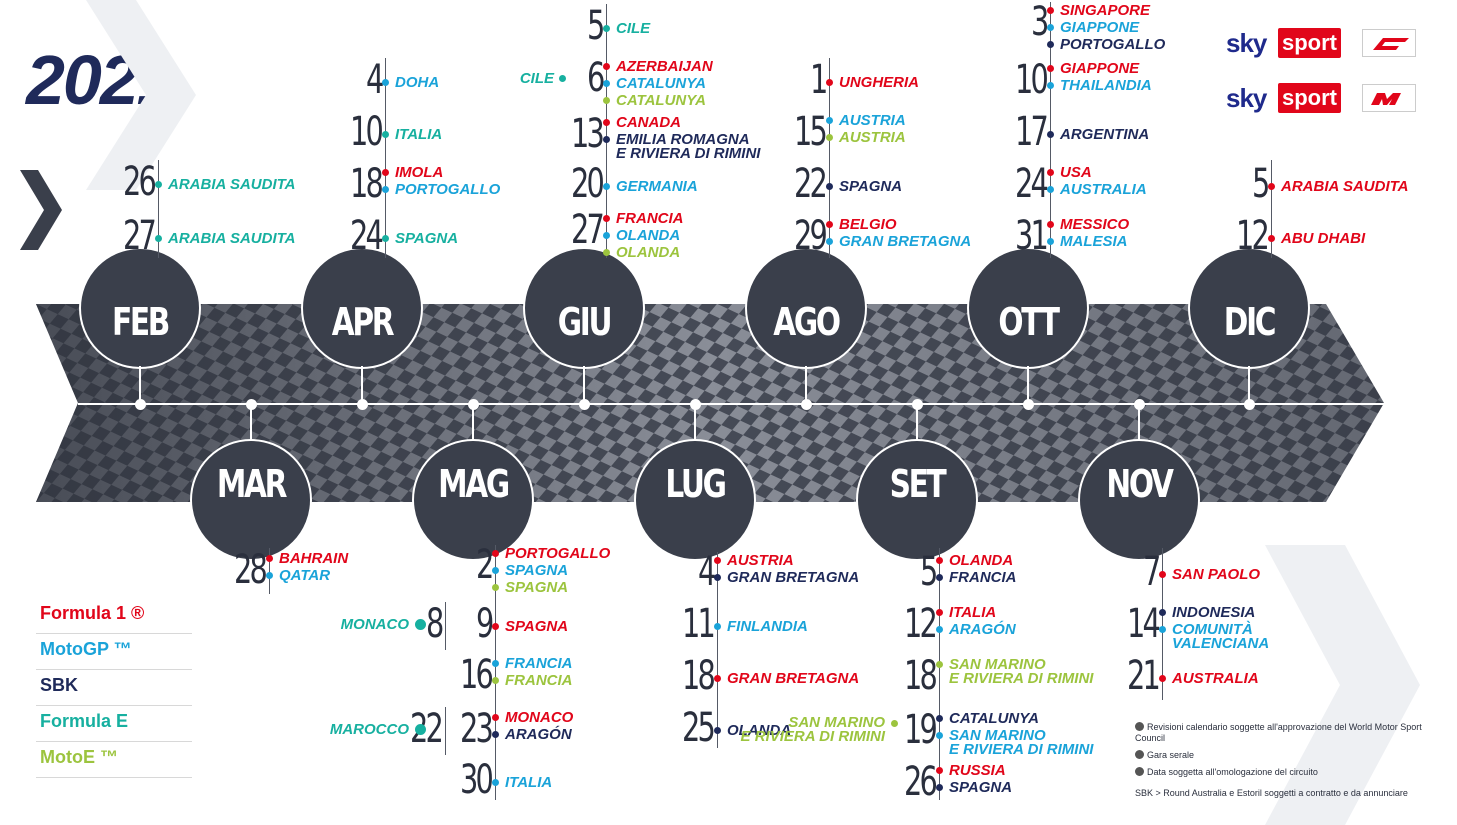 This screenshot has width=1457, height=825. What do you see at coordinates (717, 650) in the screenshot?
I see `day-divider-lug` at bounding box center [717, 650].